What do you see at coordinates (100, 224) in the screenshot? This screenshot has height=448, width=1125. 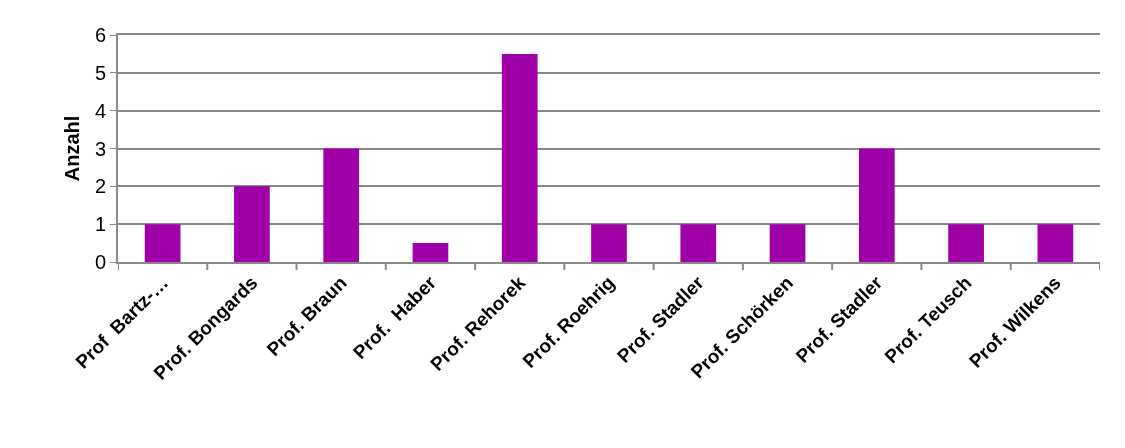 I see `y-tick-label: 1` at bounding box center [100, 224].